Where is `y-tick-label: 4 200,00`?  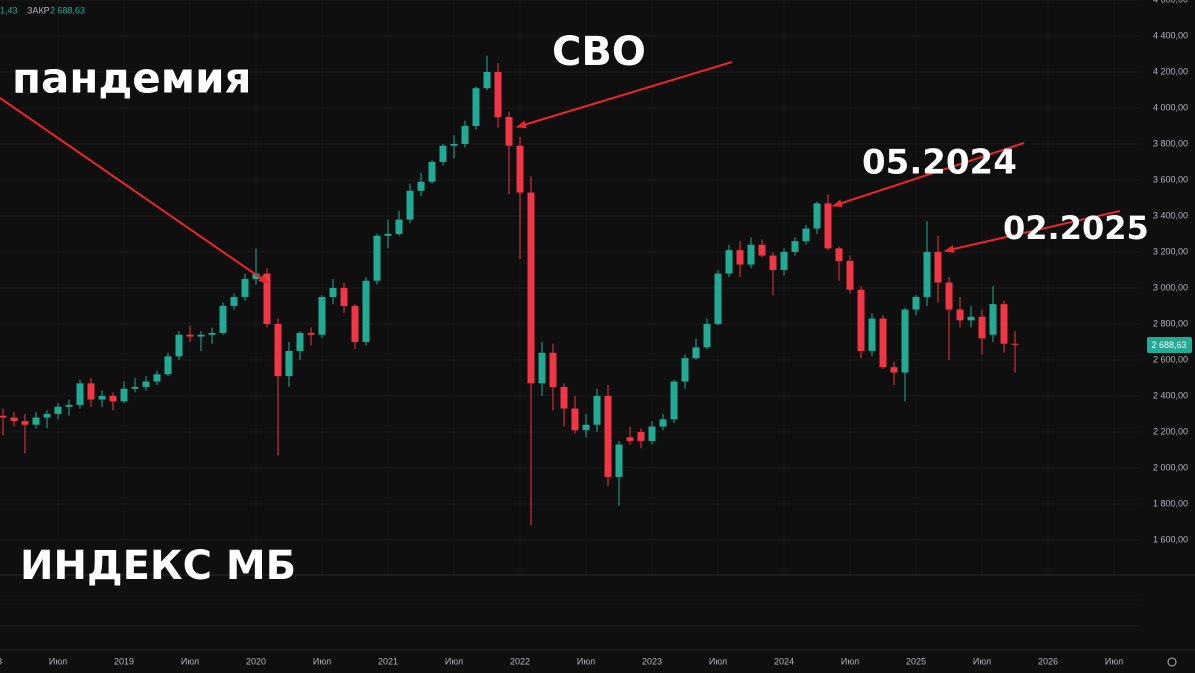 y-tick-label: 4 200,00 is located at coordinates (1170, 71).